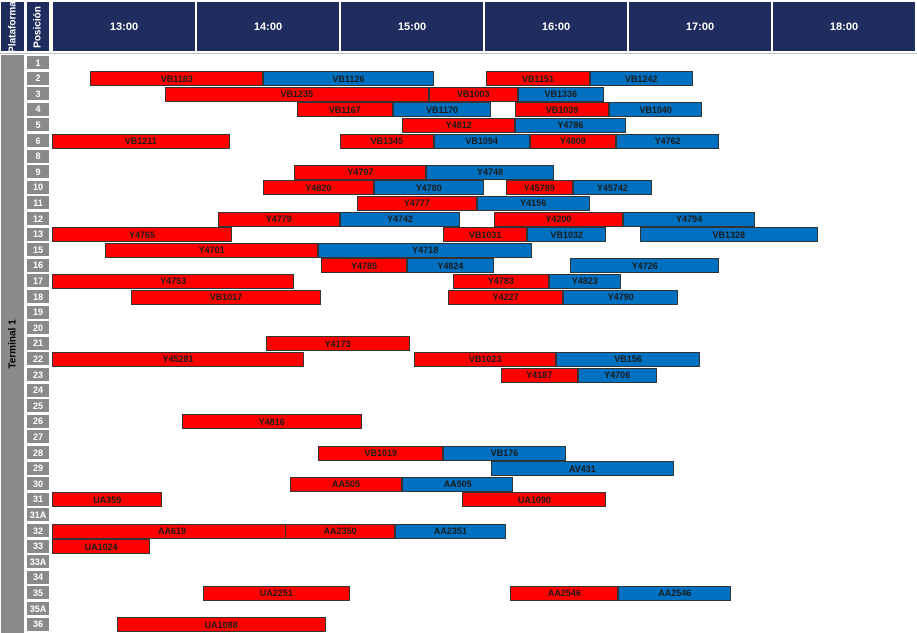 The width and height of the screenshot is (917, 633). Describe the element at coordinates (628, 359) in the screenshot. I see `flight-bar-vb156: VB156` at that location.